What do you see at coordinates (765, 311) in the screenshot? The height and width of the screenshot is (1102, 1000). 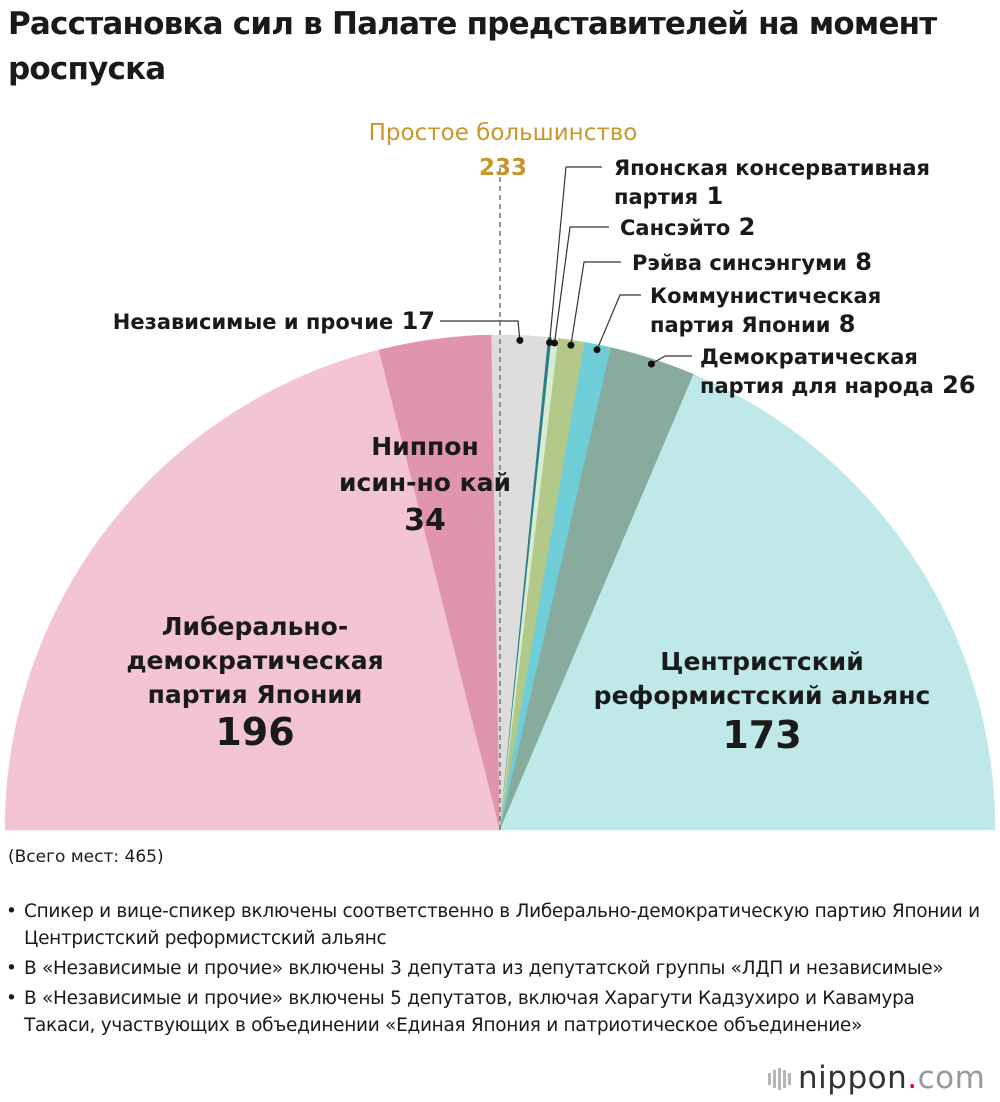 I see `label-коммунистическая-партия-японии: Коммунистическая партия Японии 8` at bounding box center [765, 311].